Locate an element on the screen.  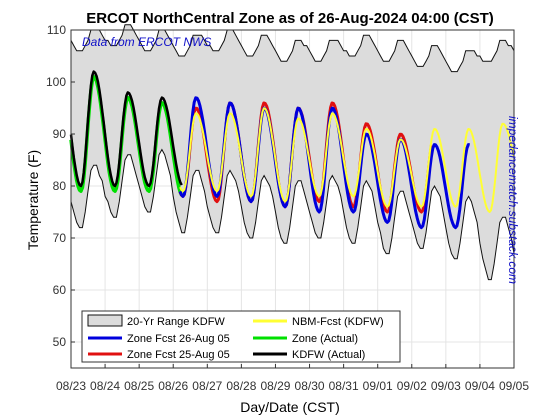
y-tick-label: 90 is located at coordinates (60, 134).